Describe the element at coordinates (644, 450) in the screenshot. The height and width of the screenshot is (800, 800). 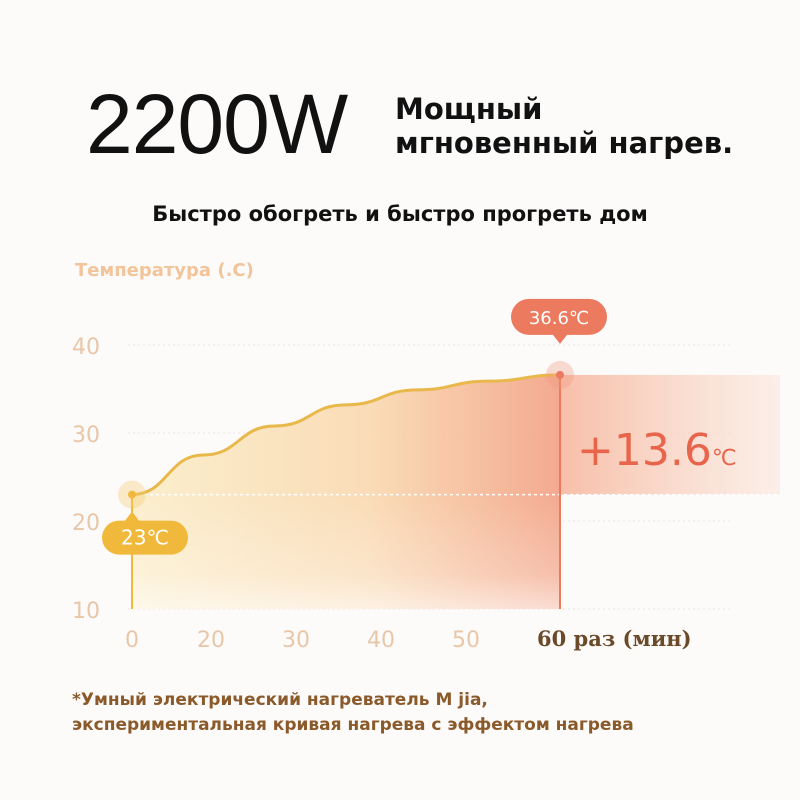
I see `delta-value: +13.6` at that location.